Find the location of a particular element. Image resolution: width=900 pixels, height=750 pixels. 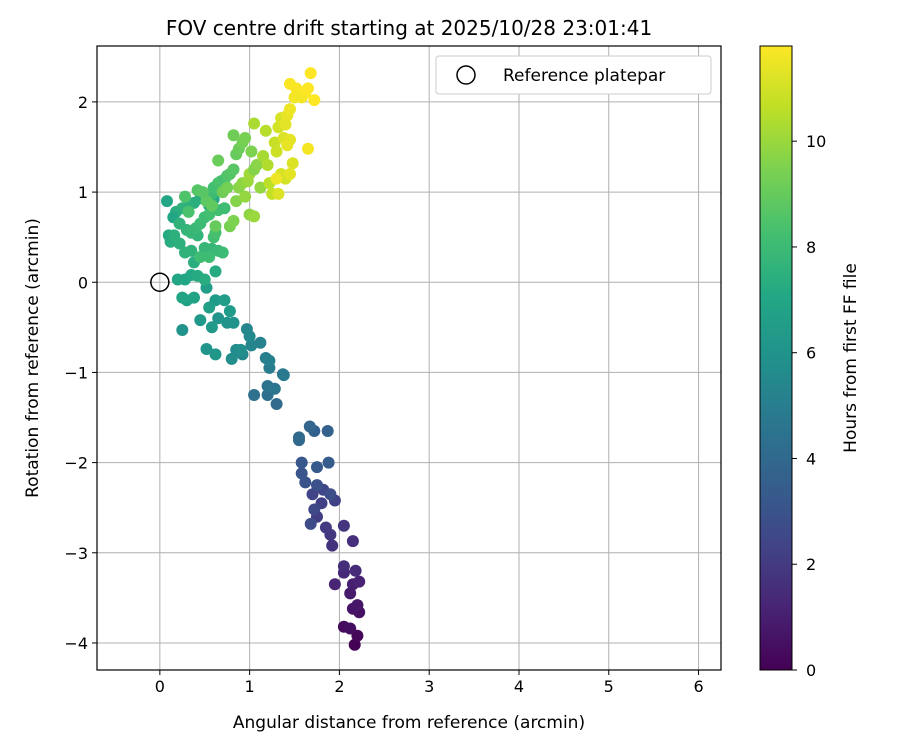

x-tick-label: 1 is located at coordinates (250, 686).